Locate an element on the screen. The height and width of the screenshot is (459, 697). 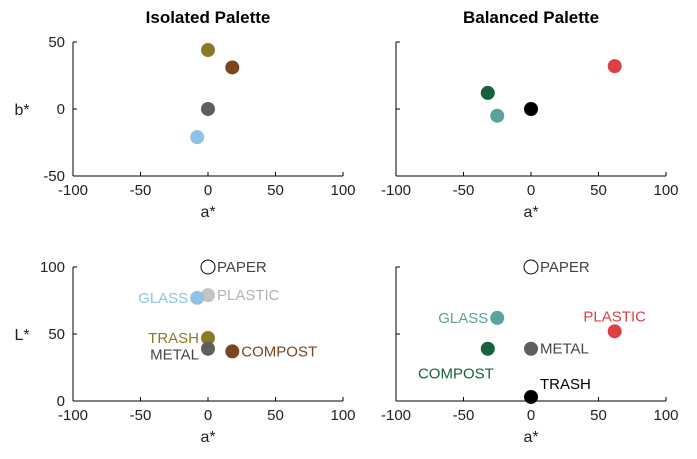
y-axis-label: L* is located at coordinates (21, 335).